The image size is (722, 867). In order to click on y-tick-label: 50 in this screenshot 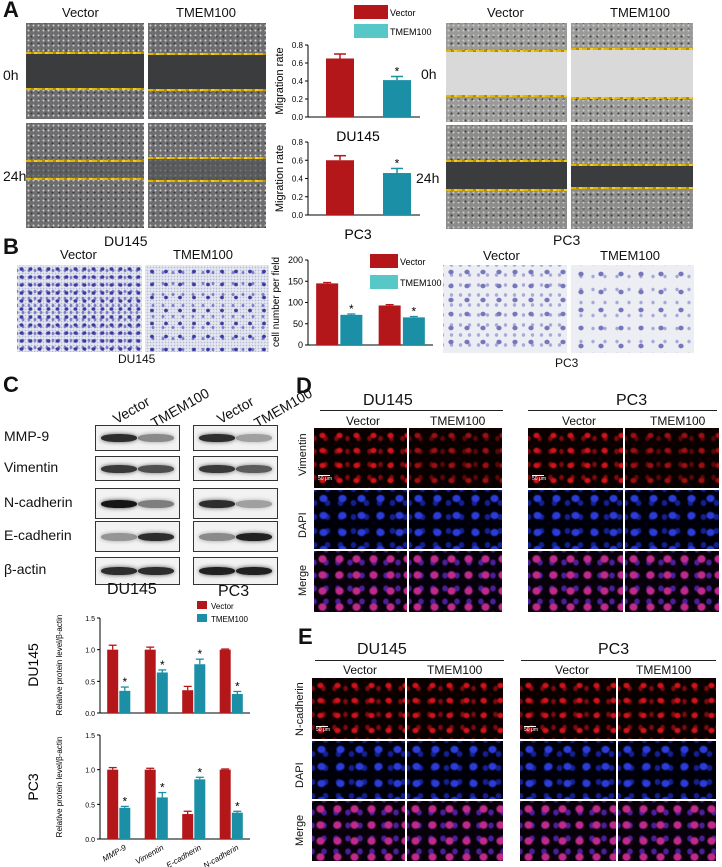, I will do `click(298, 324)`.